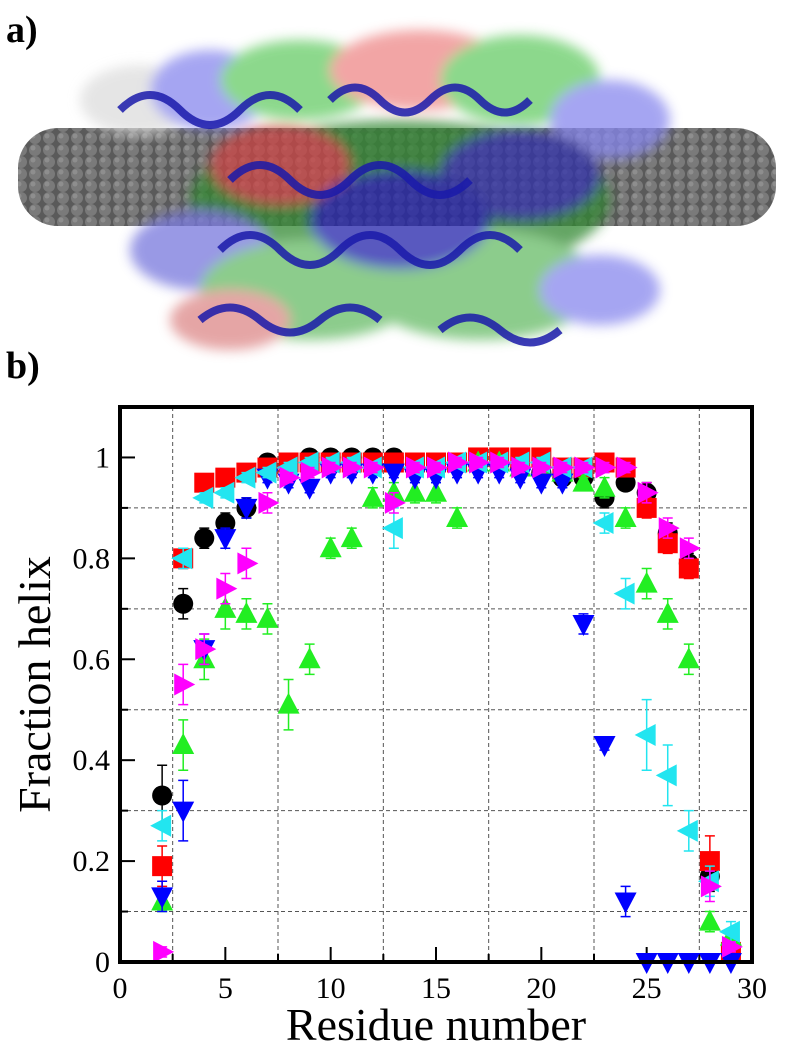  Describe the element at coordinates (92, 760) in the screenshot. I see `y-tick-label: 0.4` at that location.